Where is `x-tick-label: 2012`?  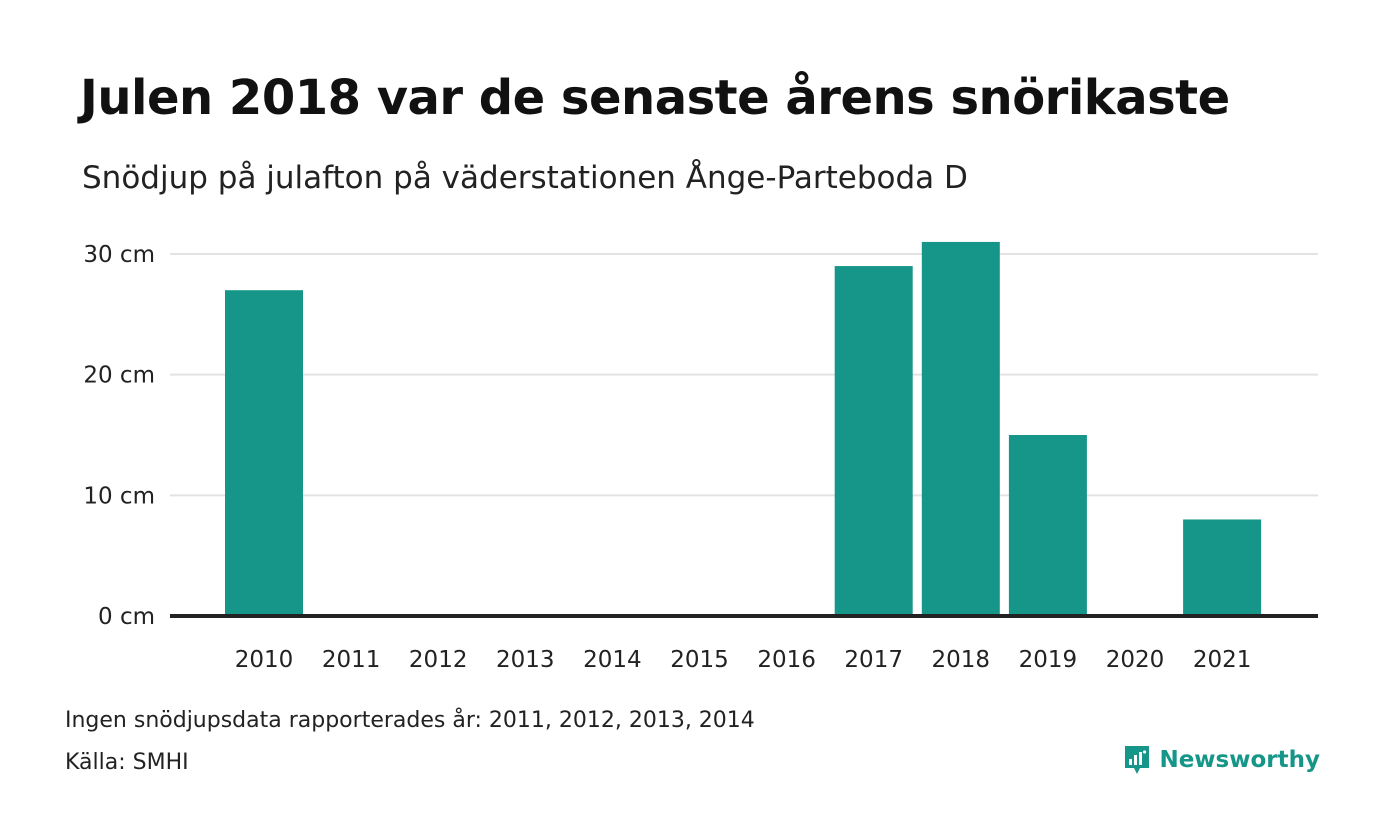 x-tick-label: 2012 is located at coordinates (438, 660).